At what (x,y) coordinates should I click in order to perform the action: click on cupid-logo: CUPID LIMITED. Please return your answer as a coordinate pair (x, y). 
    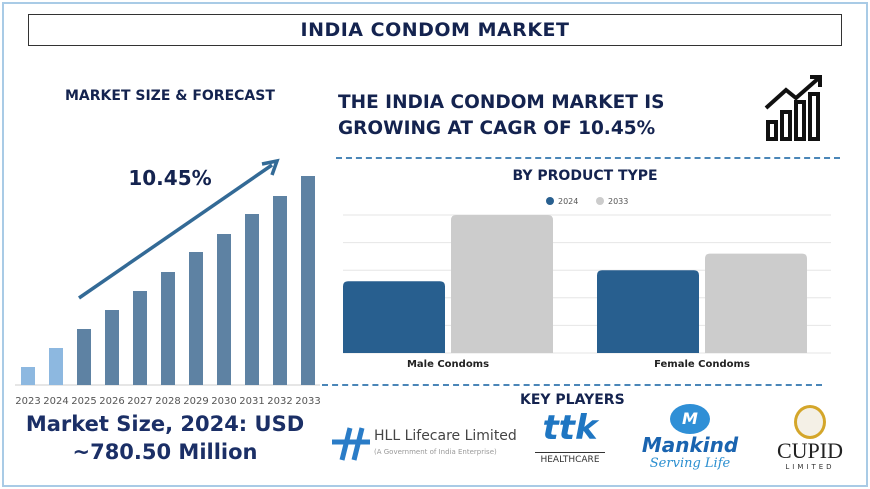
    Looking at the image, I should click on (810, 442).